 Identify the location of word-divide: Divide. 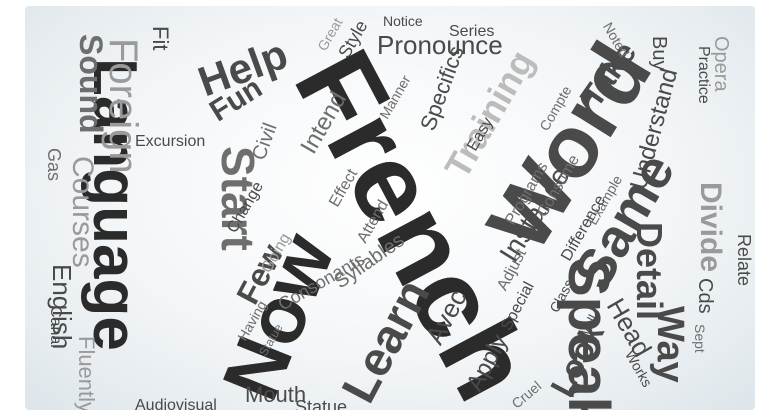
(710, 227).